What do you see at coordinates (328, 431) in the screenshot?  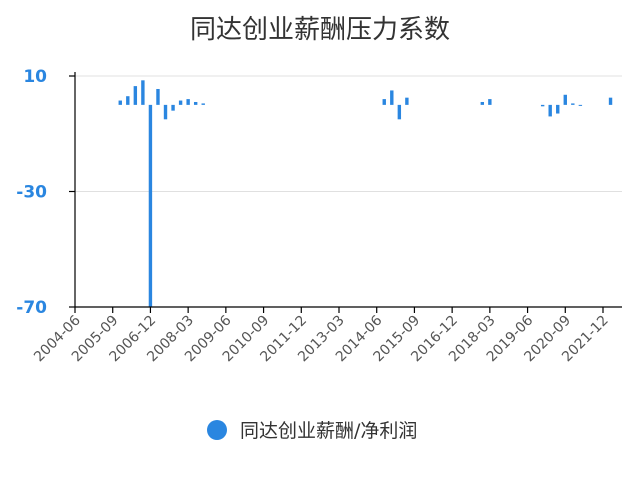 I see `legend-label: 同达创业薪酬/净利润` at bounding box center [328, 431].